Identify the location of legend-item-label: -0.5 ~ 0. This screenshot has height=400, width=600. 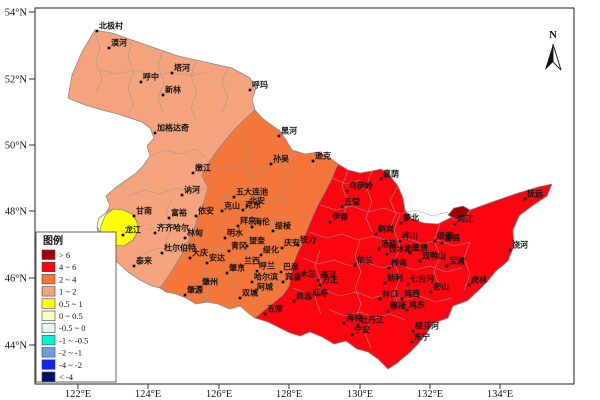
(72, 328).